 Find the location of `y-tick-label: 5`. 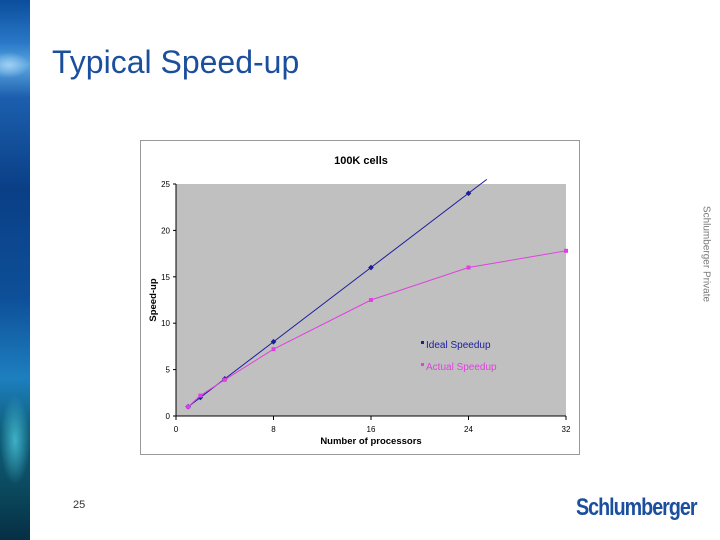

y-tick-label: 5 is located at coordinates (168, 370).